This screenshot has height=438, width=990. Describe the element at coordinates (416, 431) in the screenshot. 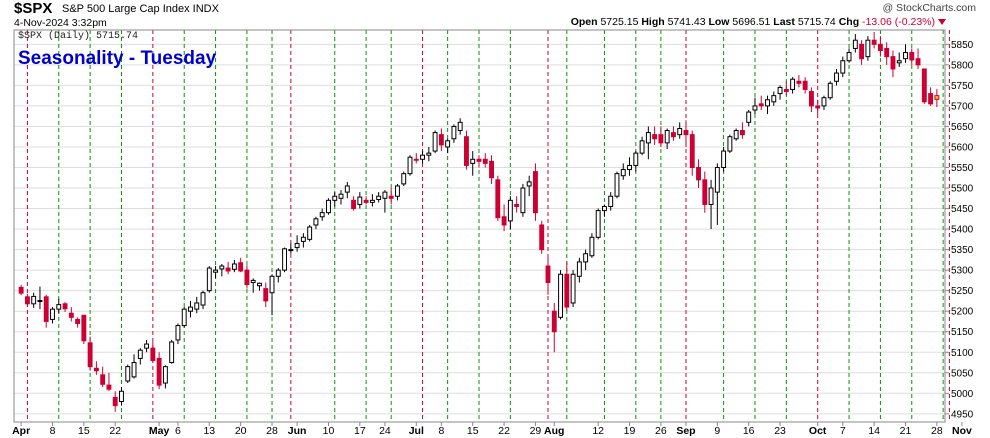

I see `x-tick-label: Jul` at that location.